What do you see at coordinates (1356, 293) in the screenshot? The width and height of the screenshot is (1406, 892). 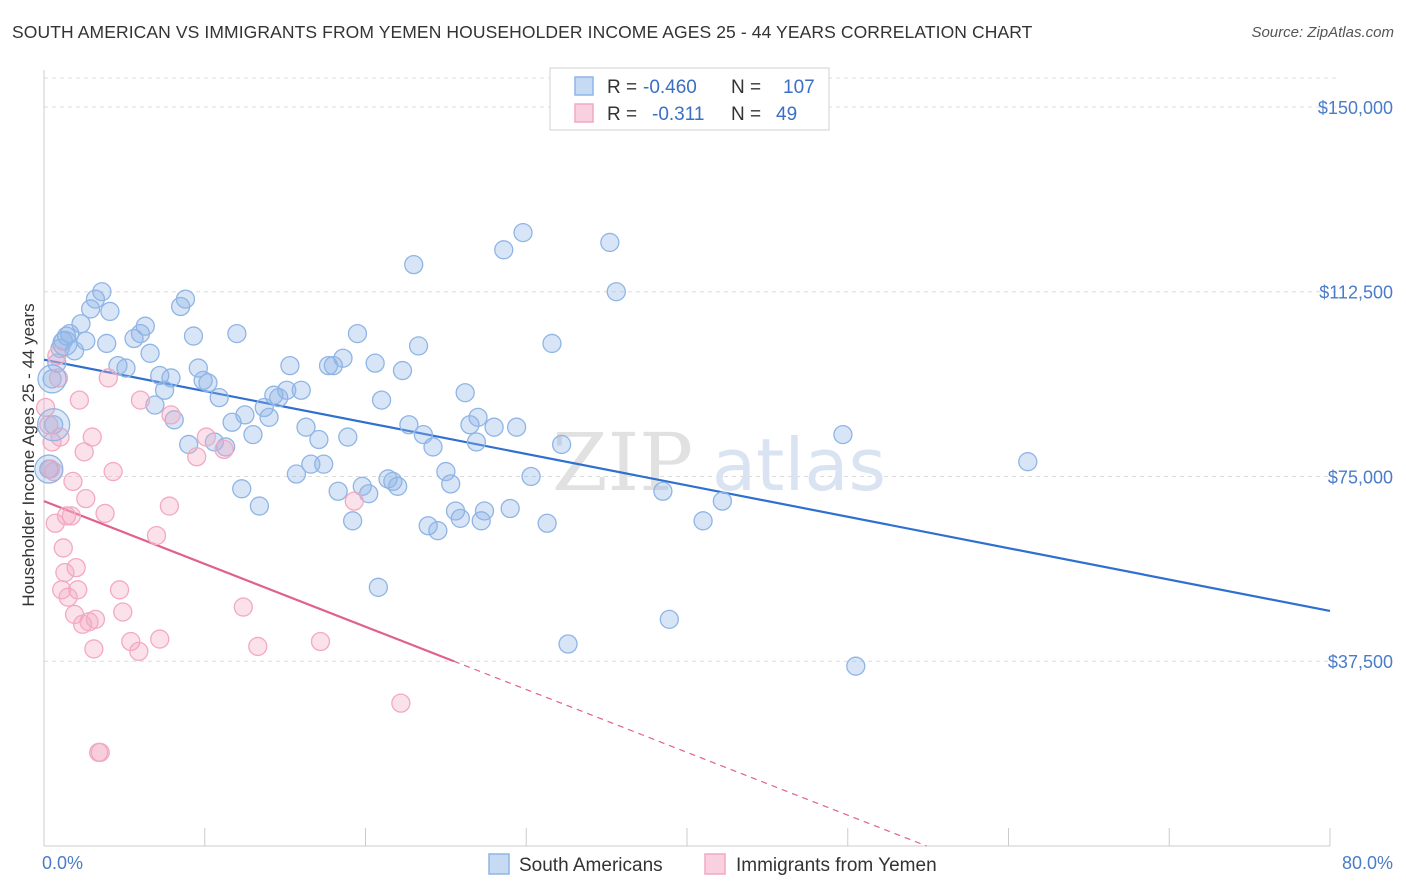 I see `y-tick-label: $112,500` at bounding box center [1356, 293].